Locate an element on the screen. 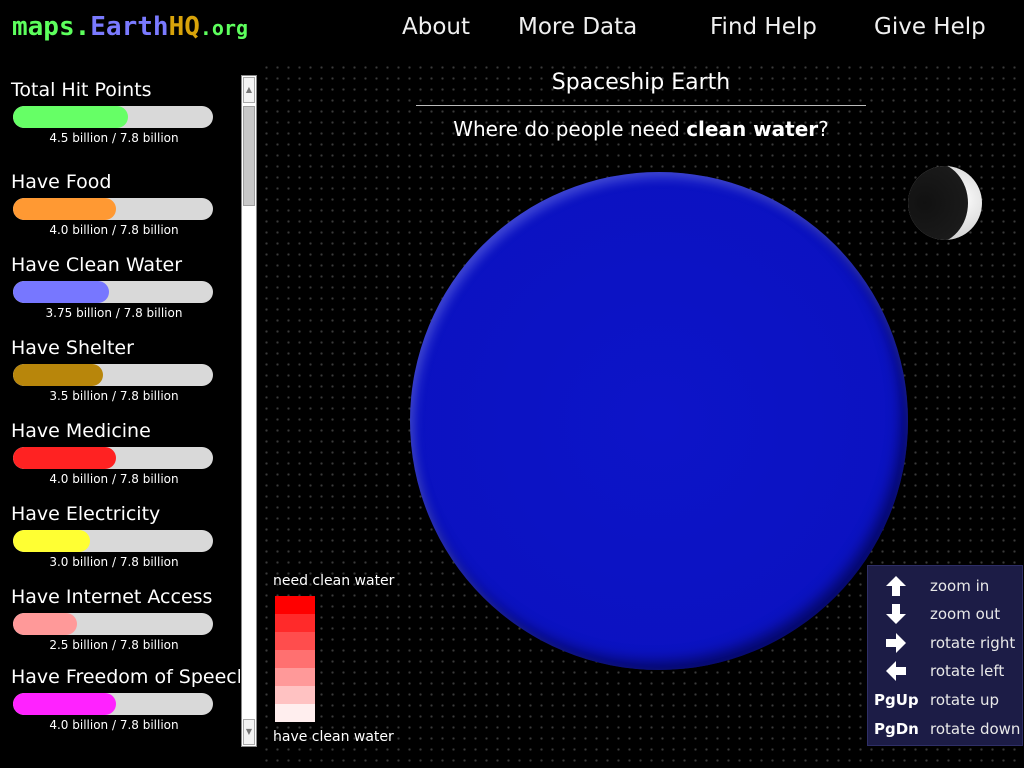  stat-label: Have Clean Water is located at coordinates (97, 265).